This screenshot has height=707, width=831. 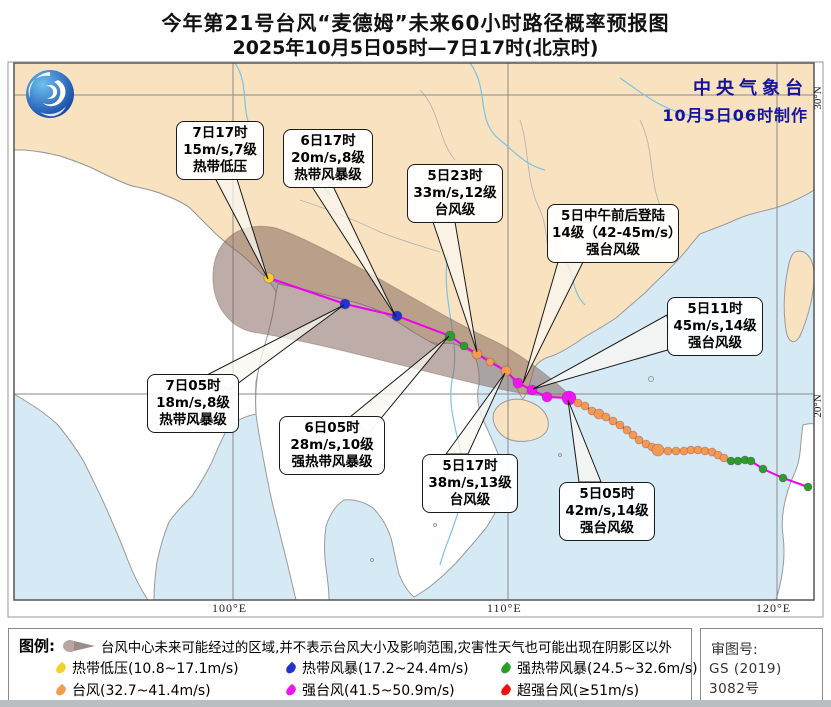 I want to click on callout-7d17h: 7日17时 15m/s,7级 热带低压, so click(x=220, y=150).